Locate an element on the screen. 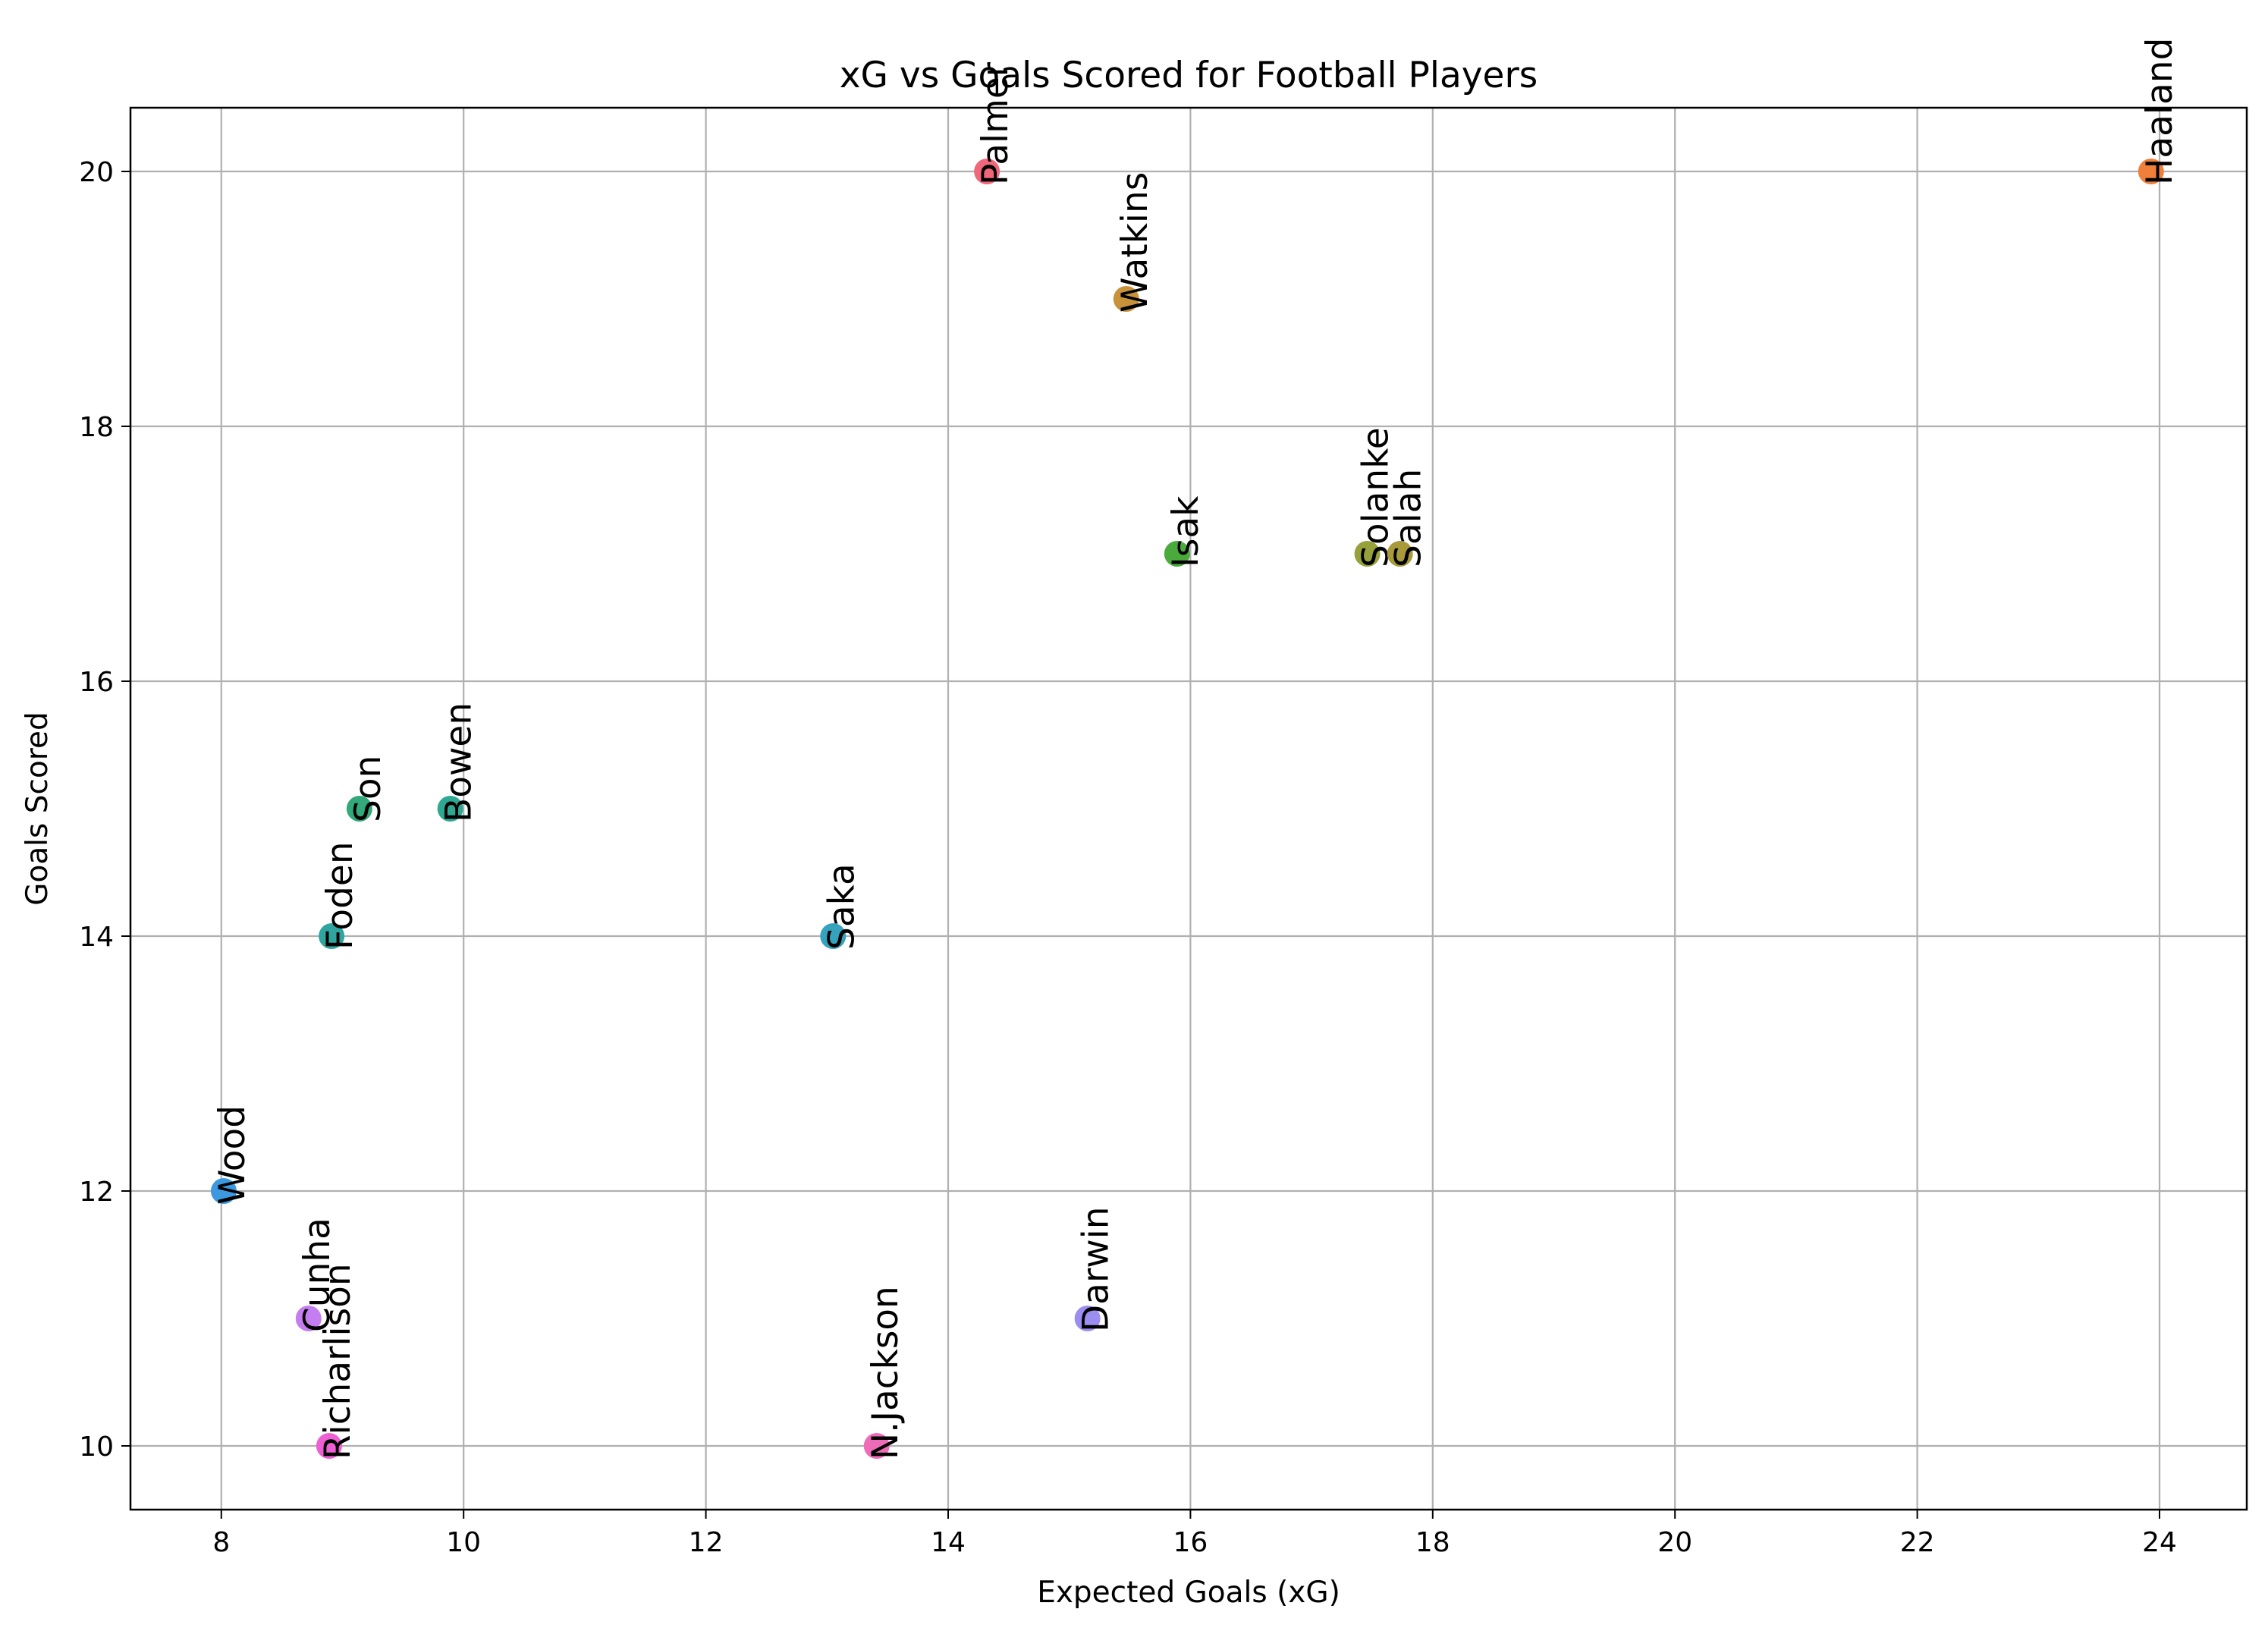 This screenshot has width=2268, height=1631. y-axis-label: Goals Scored is located at coordinates (37, 809).